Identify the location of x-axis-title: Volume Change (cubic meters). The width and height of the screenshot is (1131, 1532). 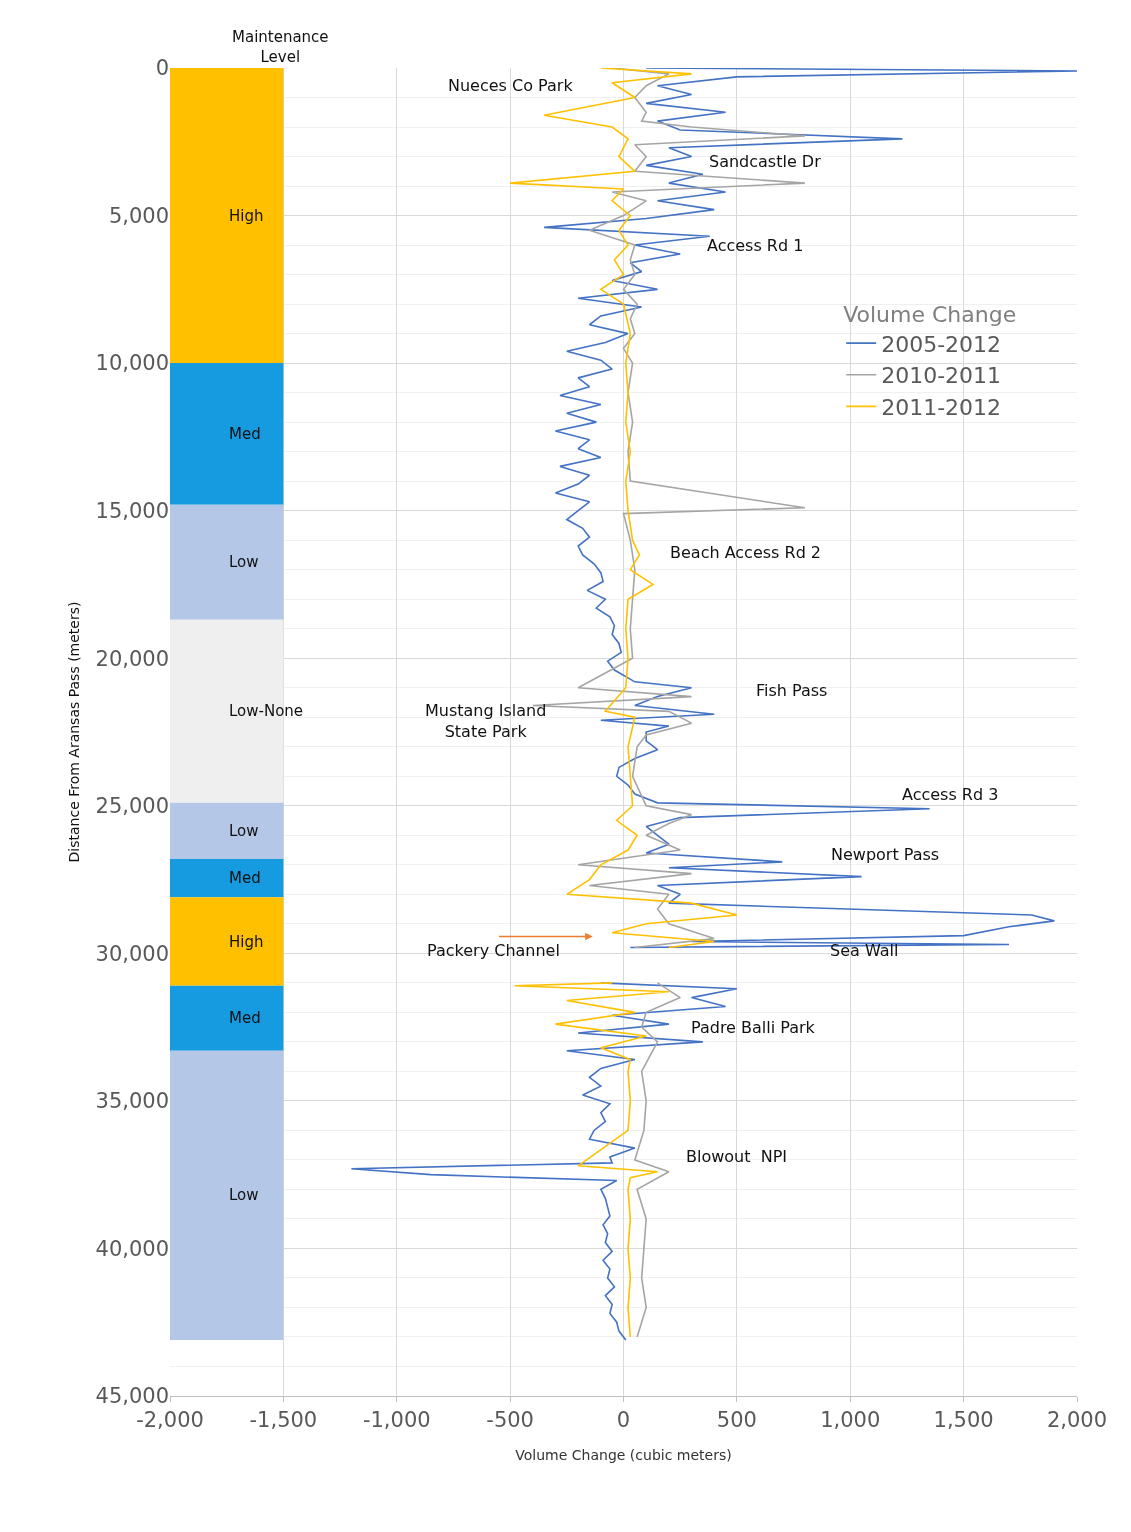
(623, 1454).